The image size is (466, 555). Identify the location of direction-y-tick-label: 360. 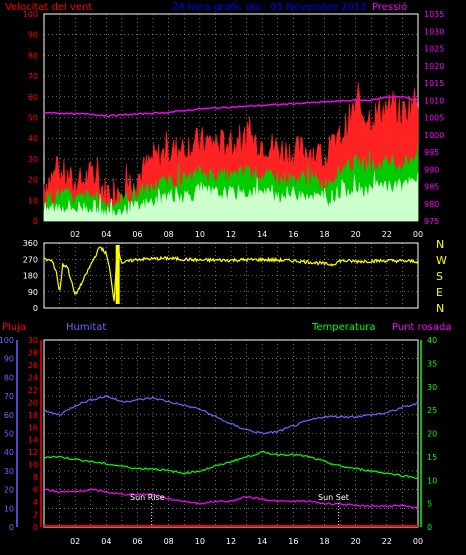
(30, 243).